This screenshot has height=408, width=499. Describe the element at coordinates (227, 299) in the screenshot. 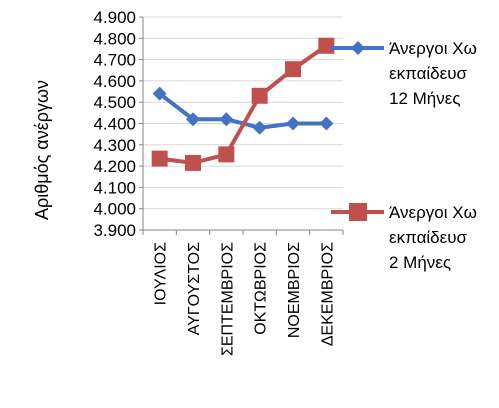

I see `x-category-label: ΣΕΠΤΕΜΒΡΙΟΣ` at that location.